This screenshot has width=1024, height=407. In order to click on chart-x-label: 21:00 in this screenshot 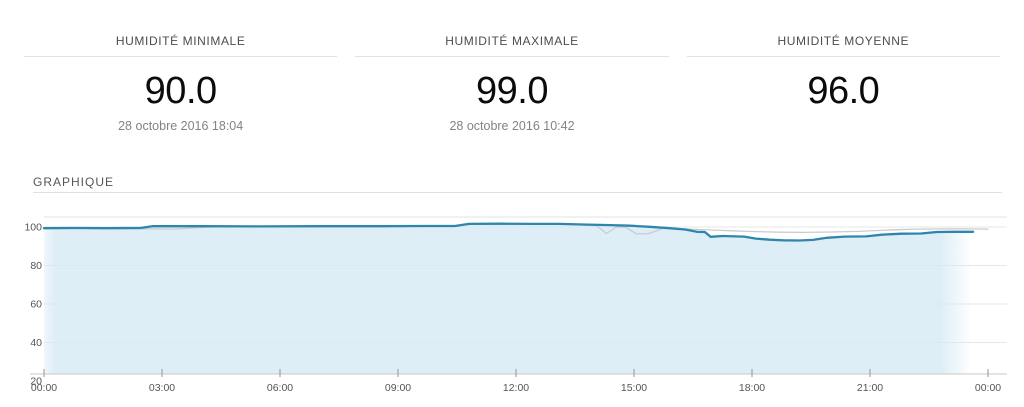, I will do `click(870, 388)`.